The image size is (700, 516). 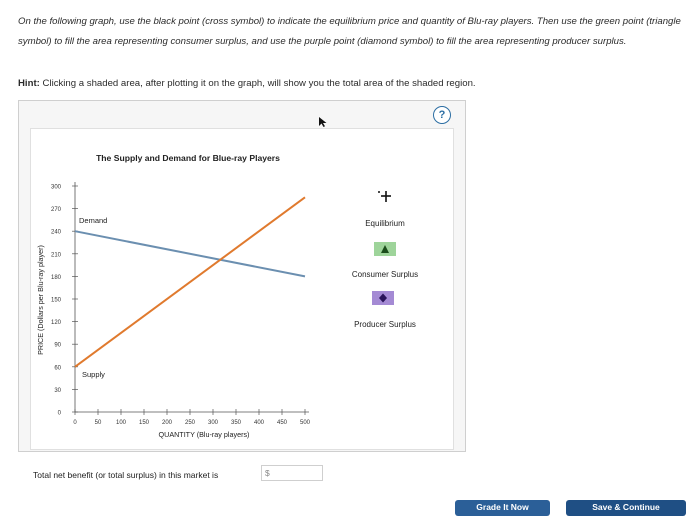 I want to click on y-tick-label: 90, so click(x=57, y=346).